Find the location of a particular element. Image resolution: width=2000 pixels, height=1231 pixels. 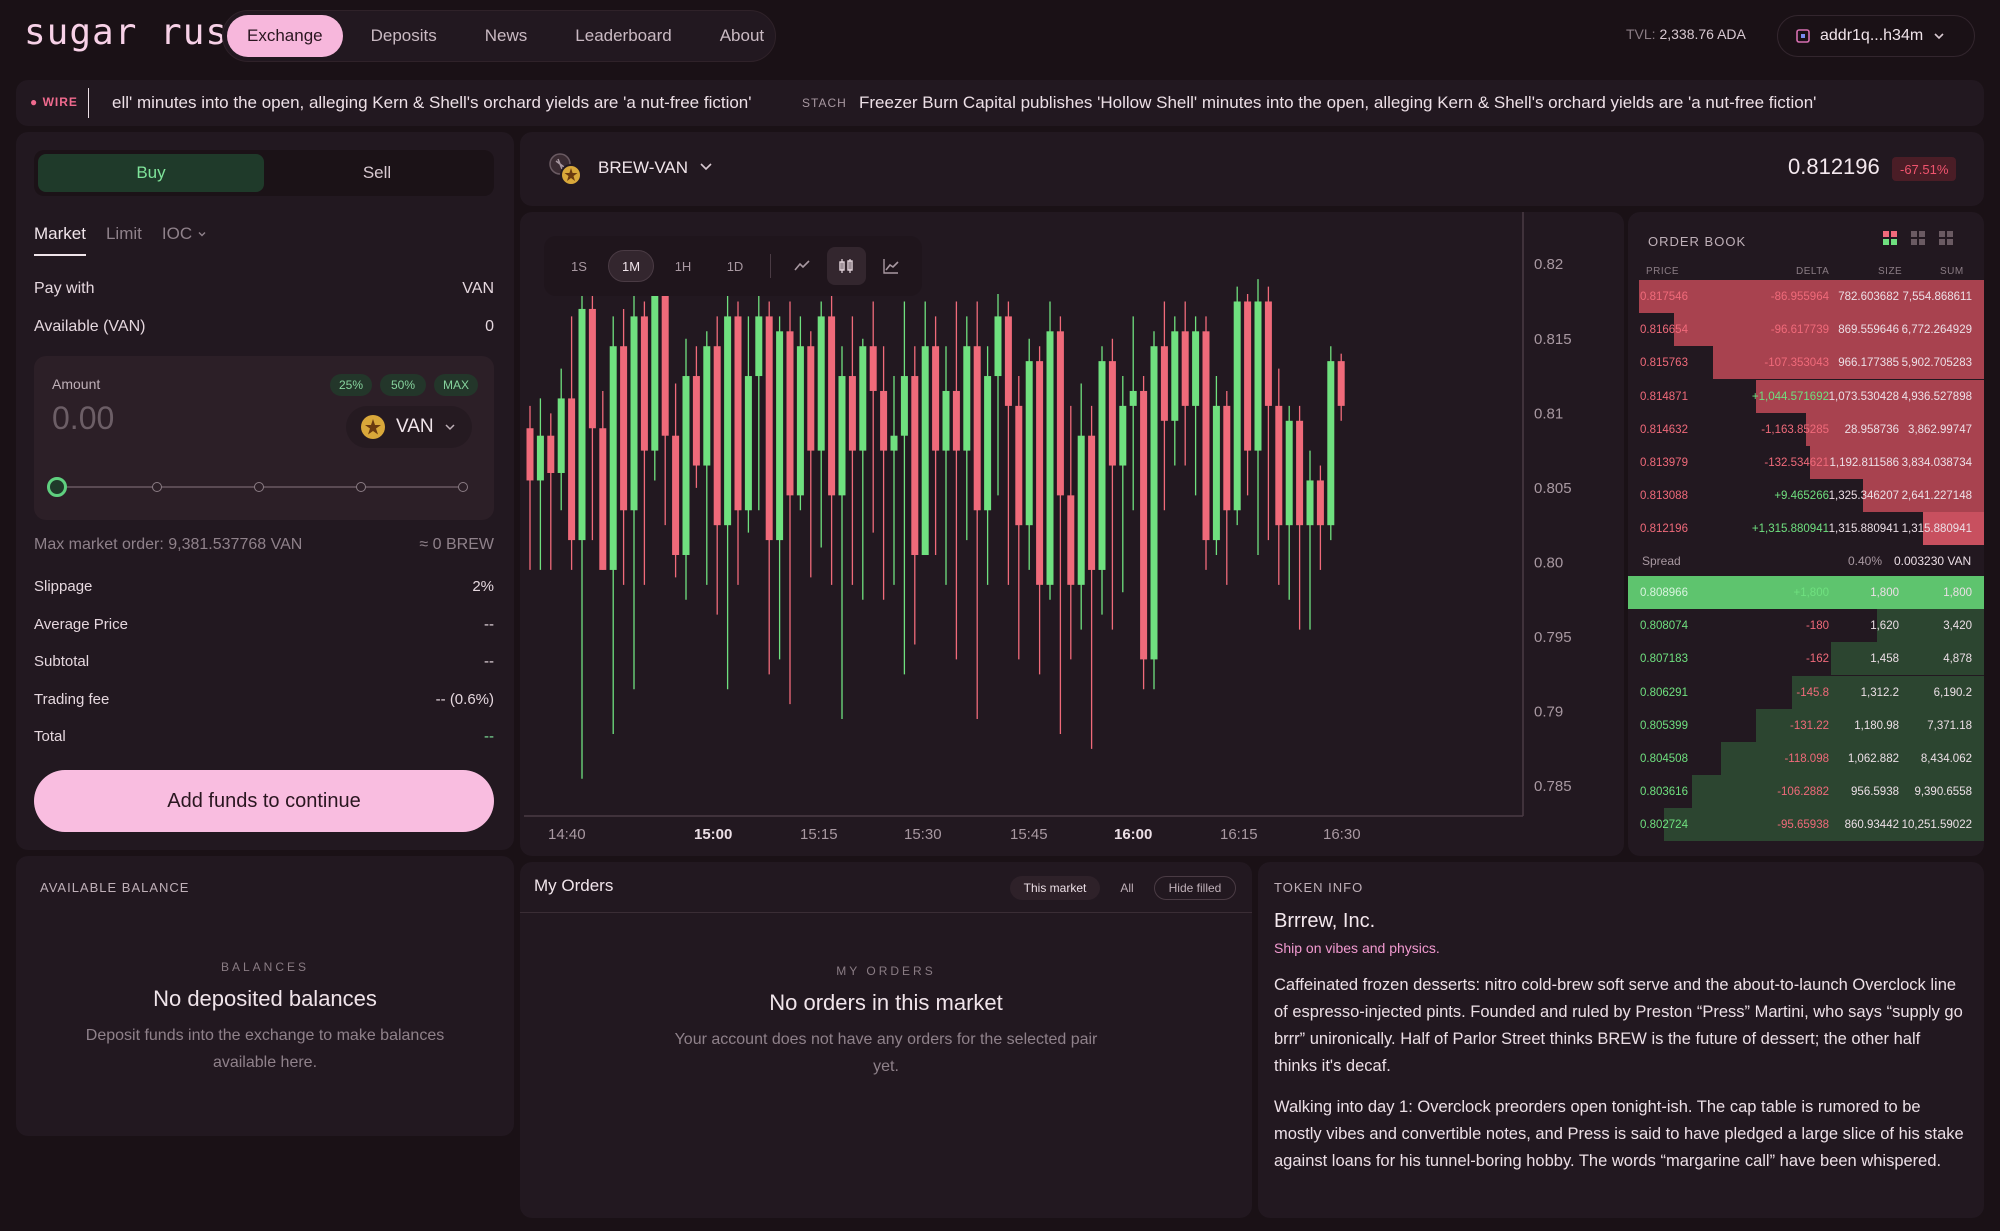

wallet-button: addr1q...h34m is located at coordinates (1876, 36).